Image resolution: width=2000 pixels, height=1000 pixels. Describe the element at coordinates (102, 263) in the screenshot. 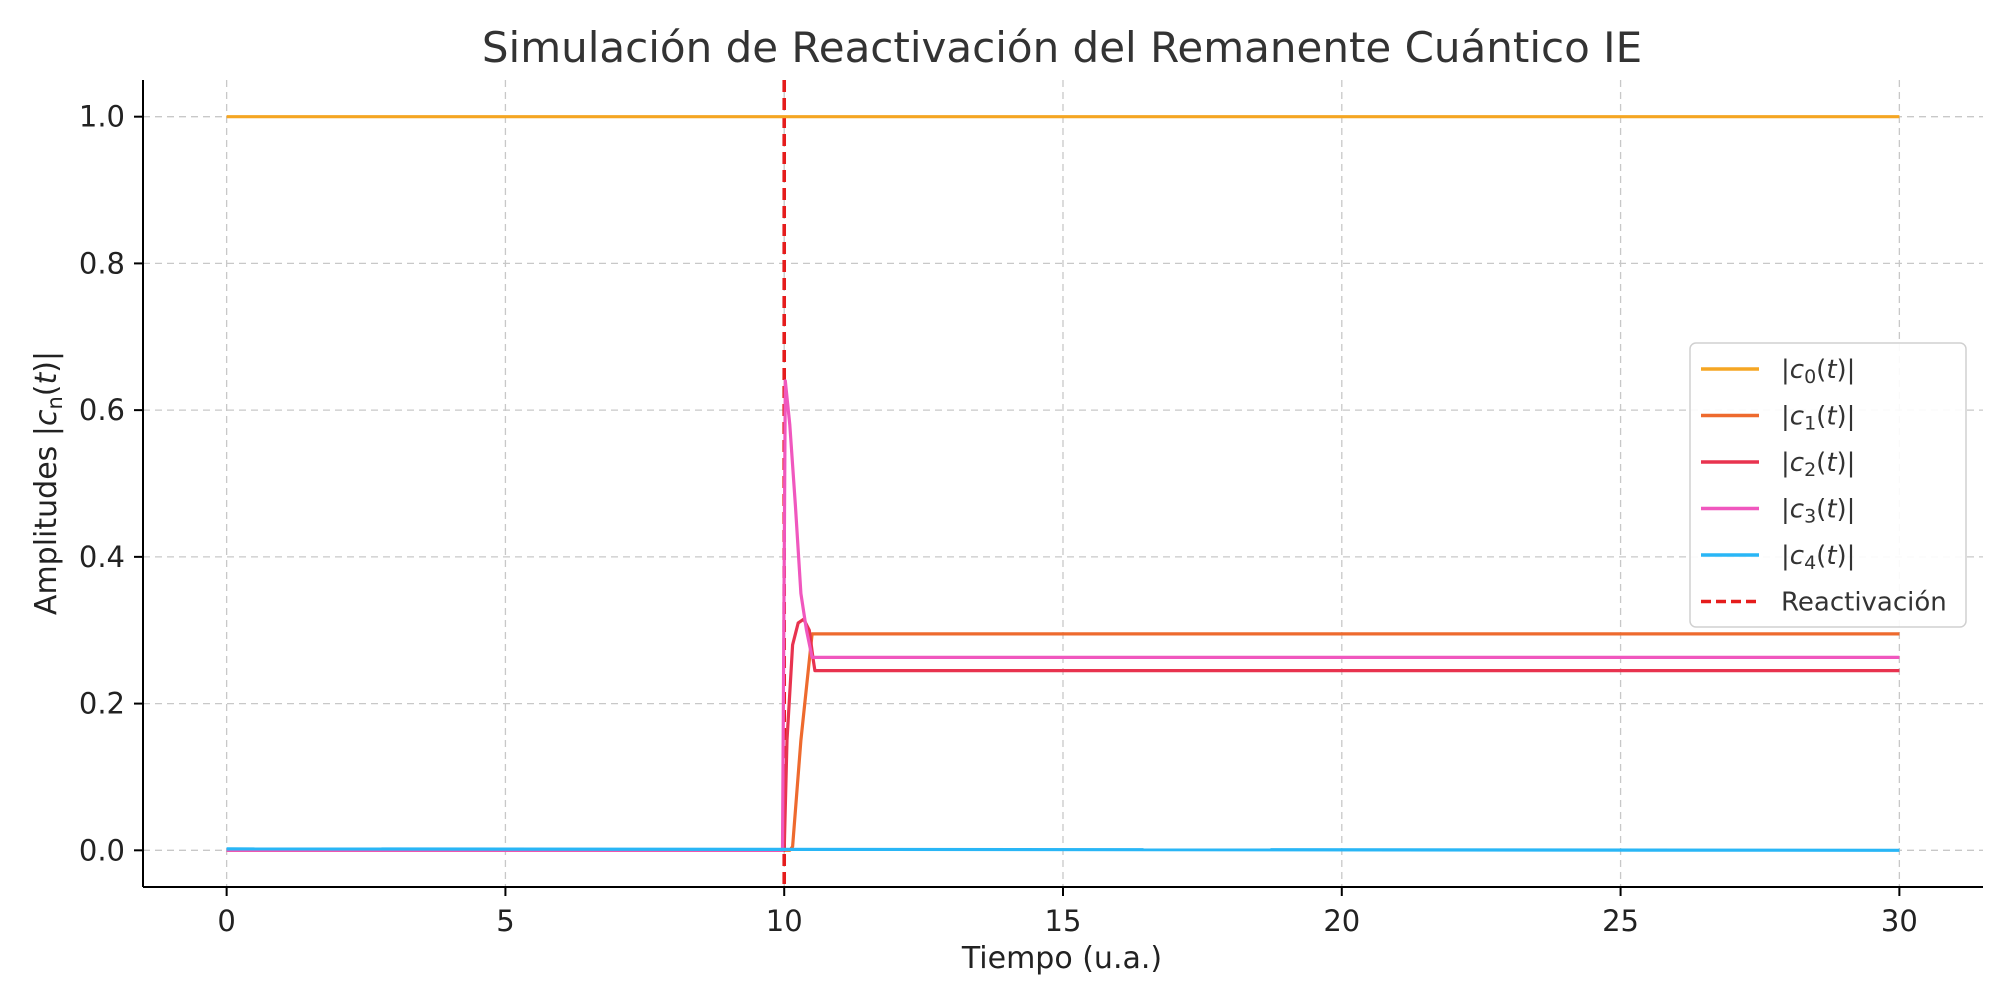

I see `y-tick-label: 0.8` at that location.